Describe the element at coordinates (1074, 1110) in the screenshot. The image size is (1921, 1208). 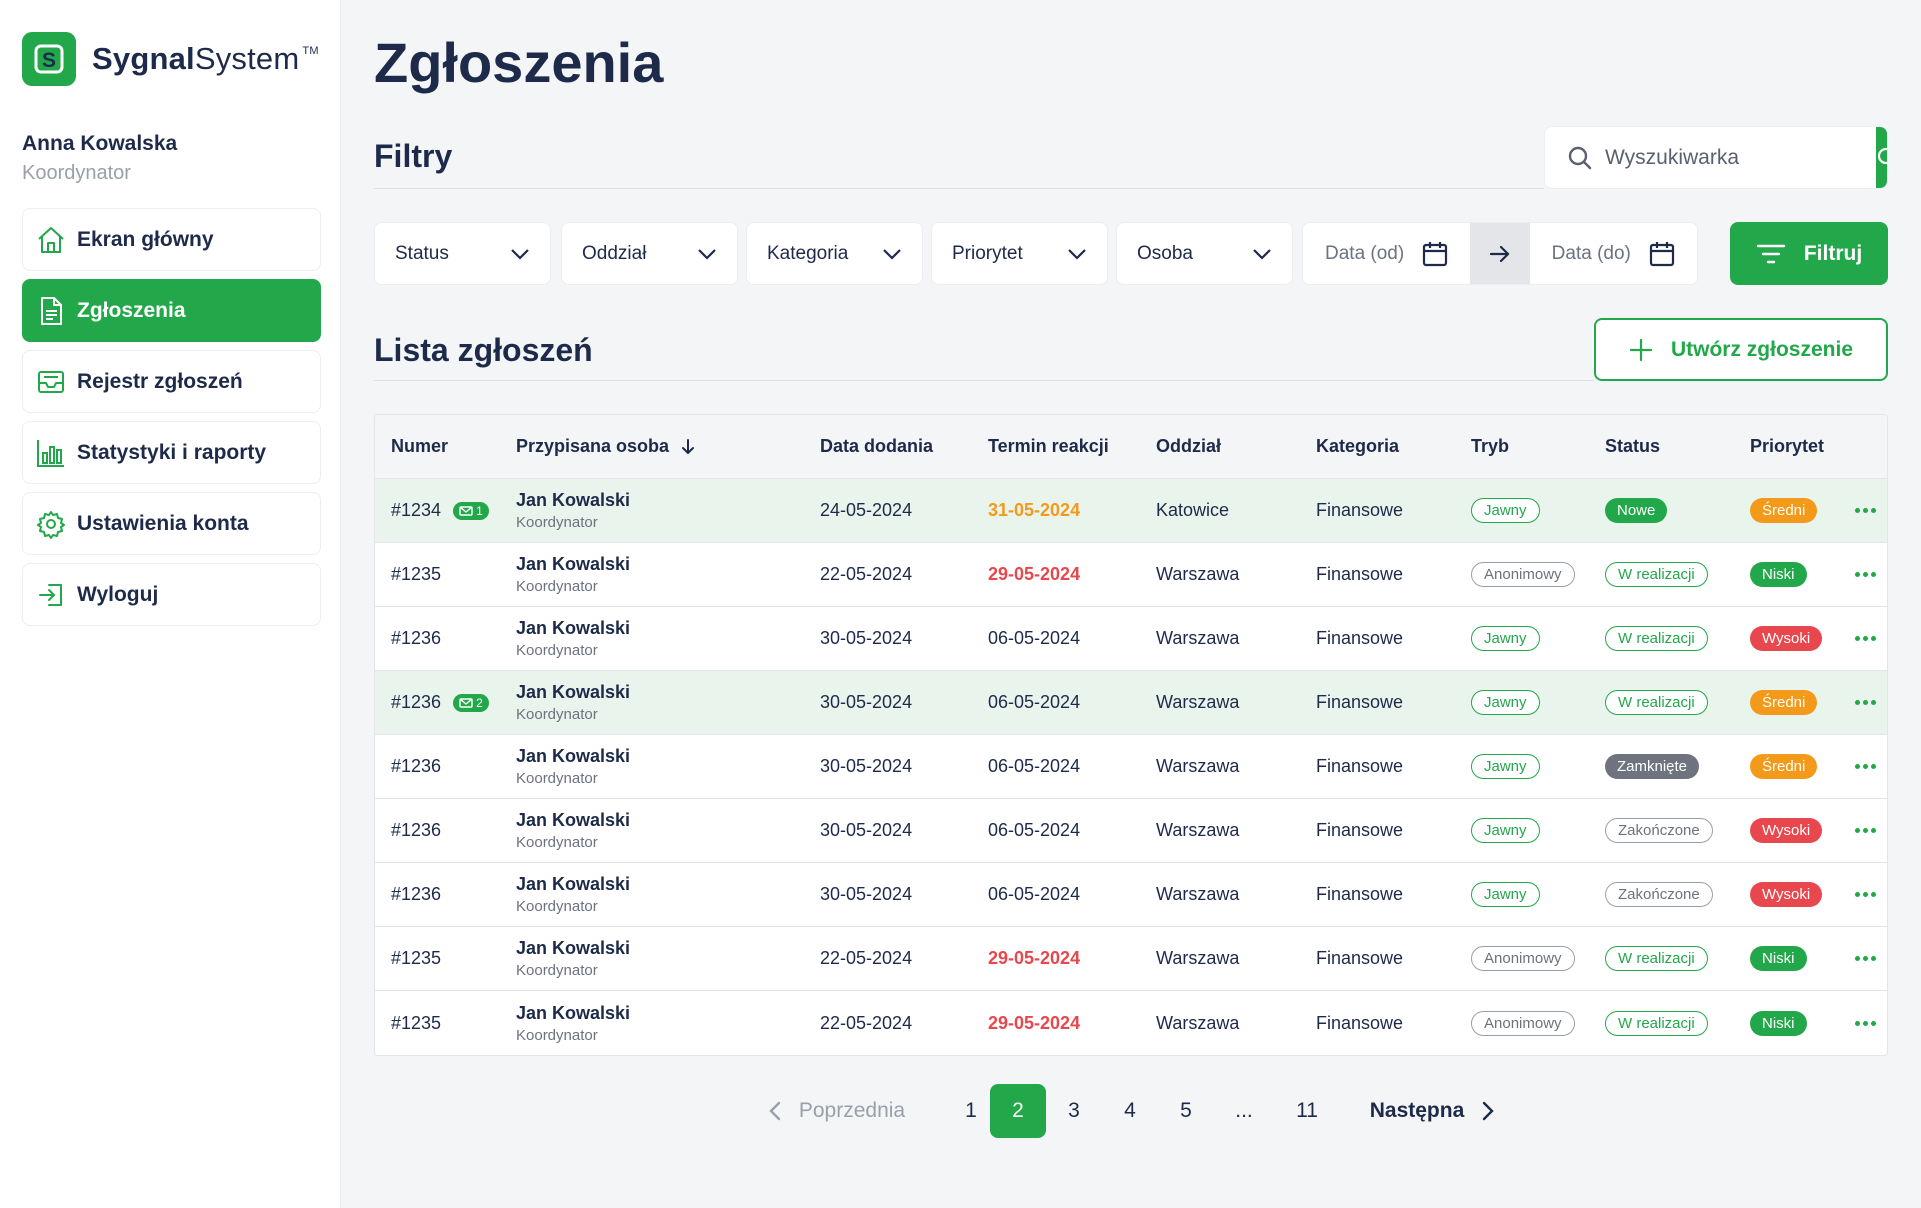
I see `page-3-button: 3` at that location.